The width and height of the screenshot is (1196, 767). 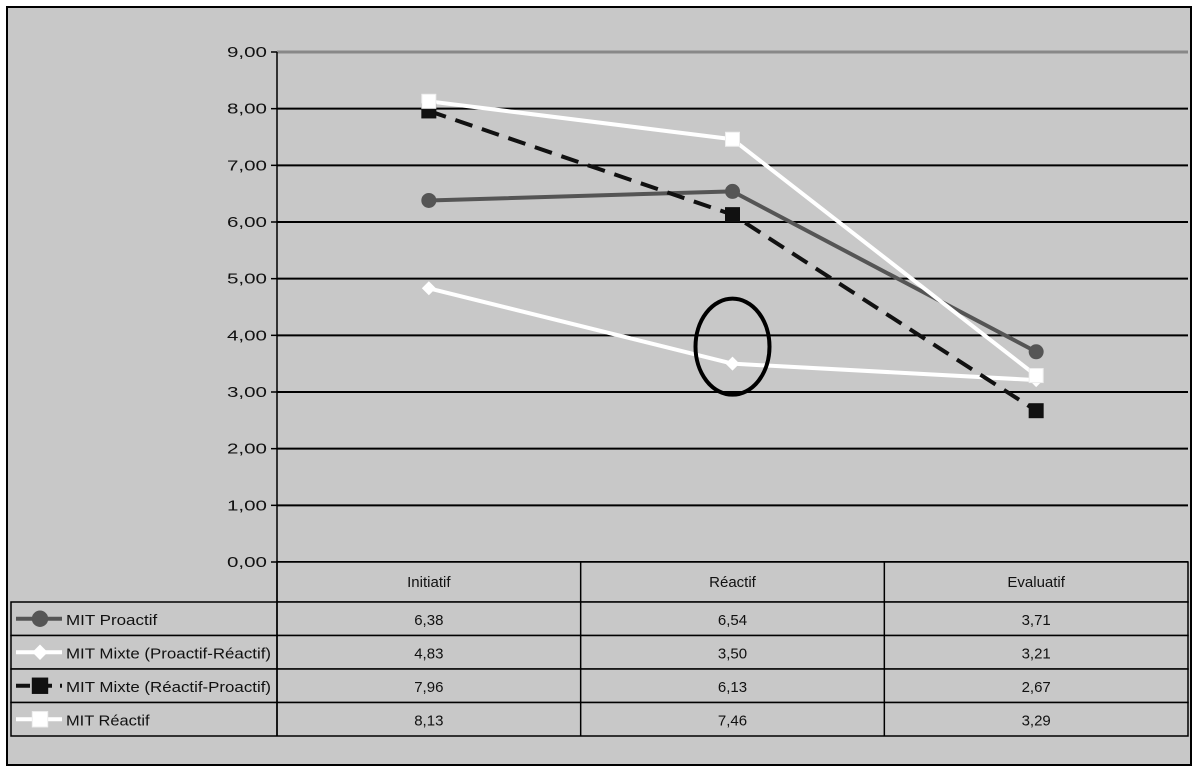 I want to click on data-label: 2,67, so click(x=1036, y=687).